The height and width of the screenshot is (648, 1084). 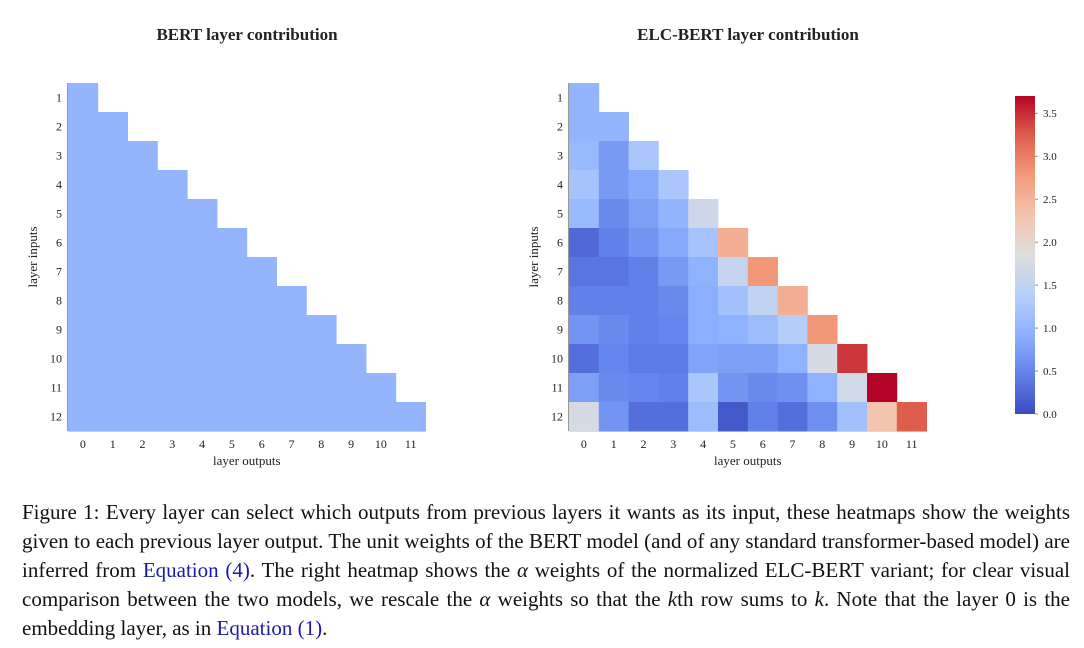 What do you see at coordinates (1050, 243) in the screenshot?
I see `colorbar-tick-label: 2.0` at bounding box center [1050, 243].